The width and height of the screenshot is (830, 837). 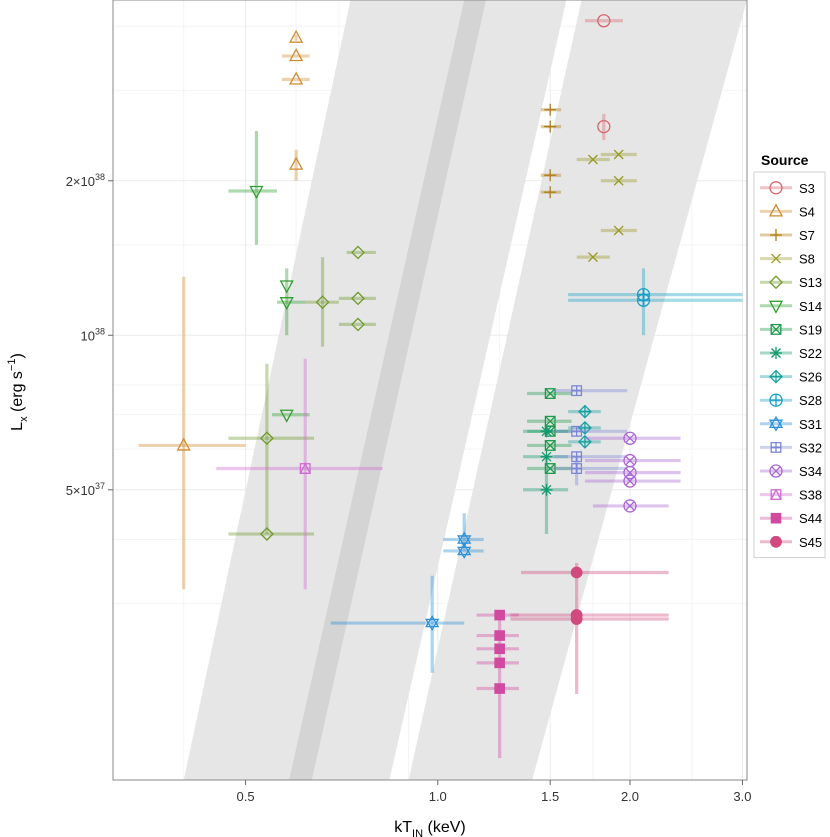 What do you see at coordinates (444, 827) in the screenshot?
I see `x-axis-title-rest: (keV)` at bounding box center [444, 827].